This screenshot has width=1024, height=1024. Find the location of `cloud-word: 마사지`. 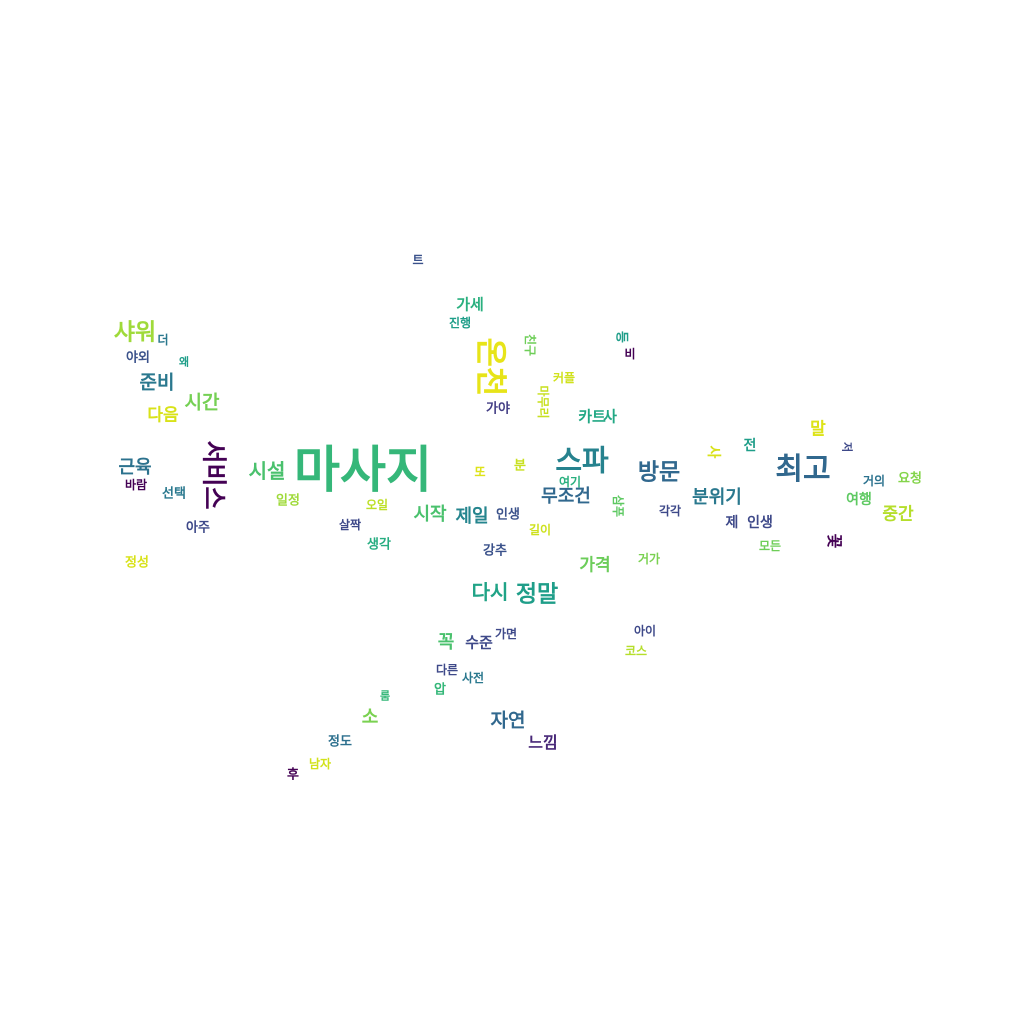

cloud-word: 마사지 is located at coordinates (363, 470).